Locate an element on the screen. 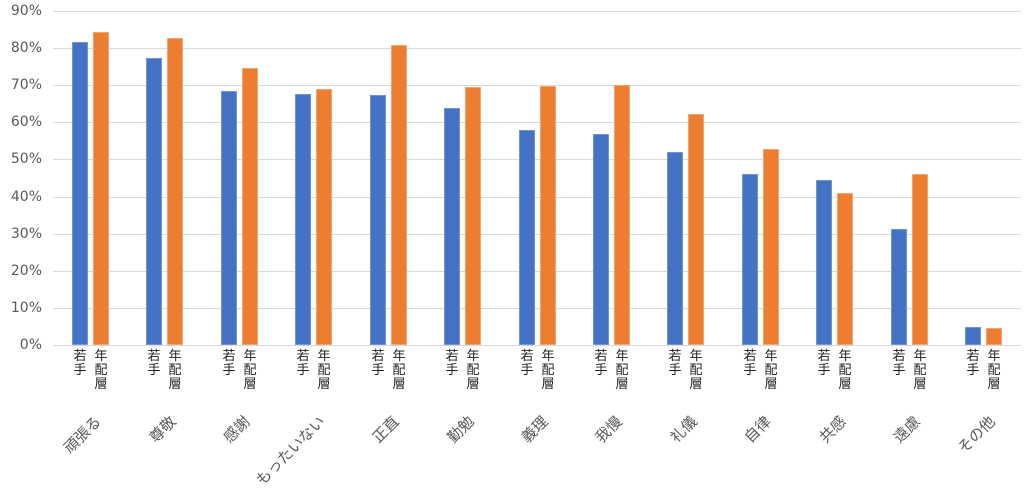  y-tick-label: 20% is located at coordinates (26, 270).